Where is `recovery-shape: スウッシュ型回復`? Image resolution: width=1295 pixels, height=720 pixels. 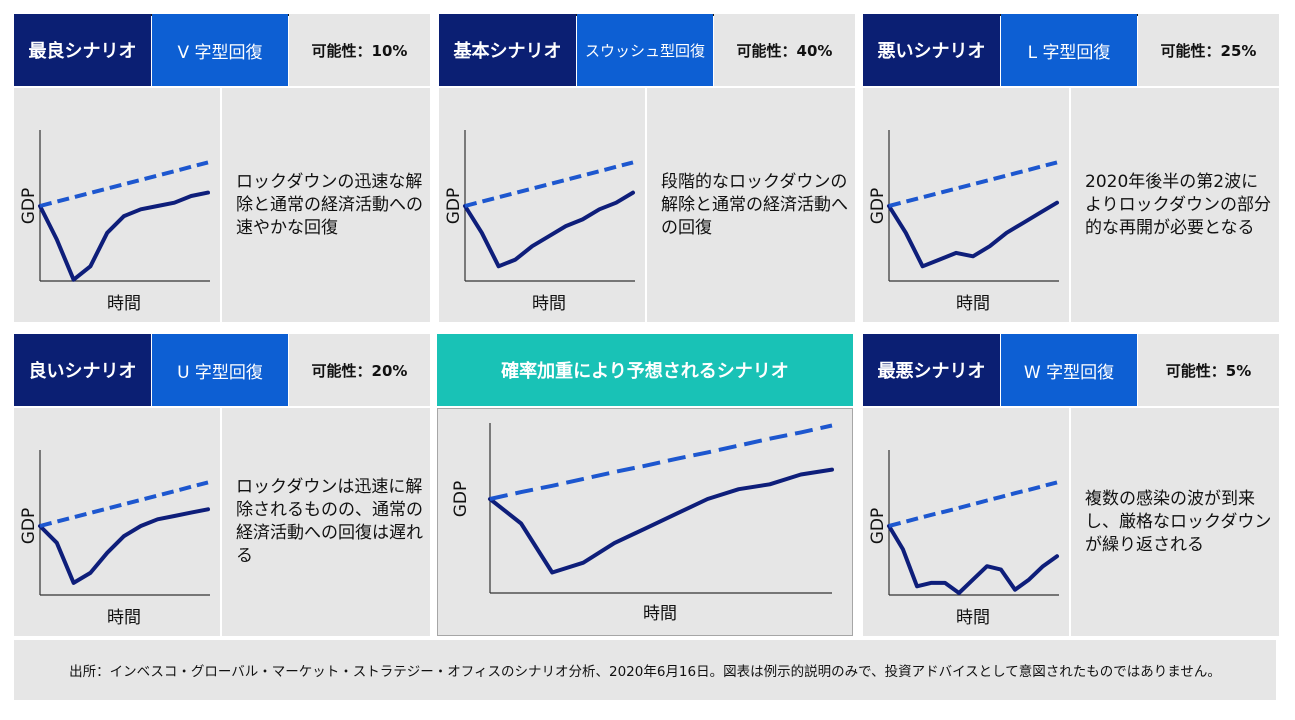
recovery-shape: スウッシュ型回復 is located at coordinates (645, 50).